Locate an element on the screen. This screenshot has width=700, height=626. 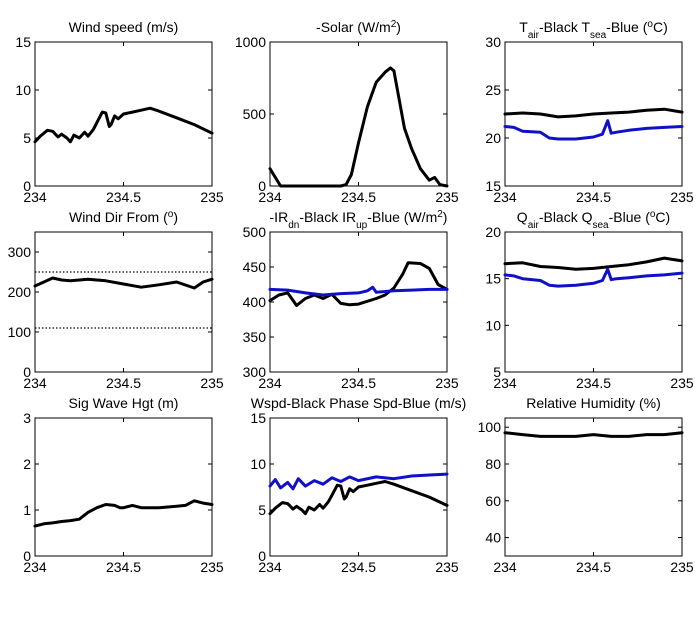
panel-1: Wind speed (m/s) 234 234.5 235 0 5 10 15 is located at coordinates (119, 112).